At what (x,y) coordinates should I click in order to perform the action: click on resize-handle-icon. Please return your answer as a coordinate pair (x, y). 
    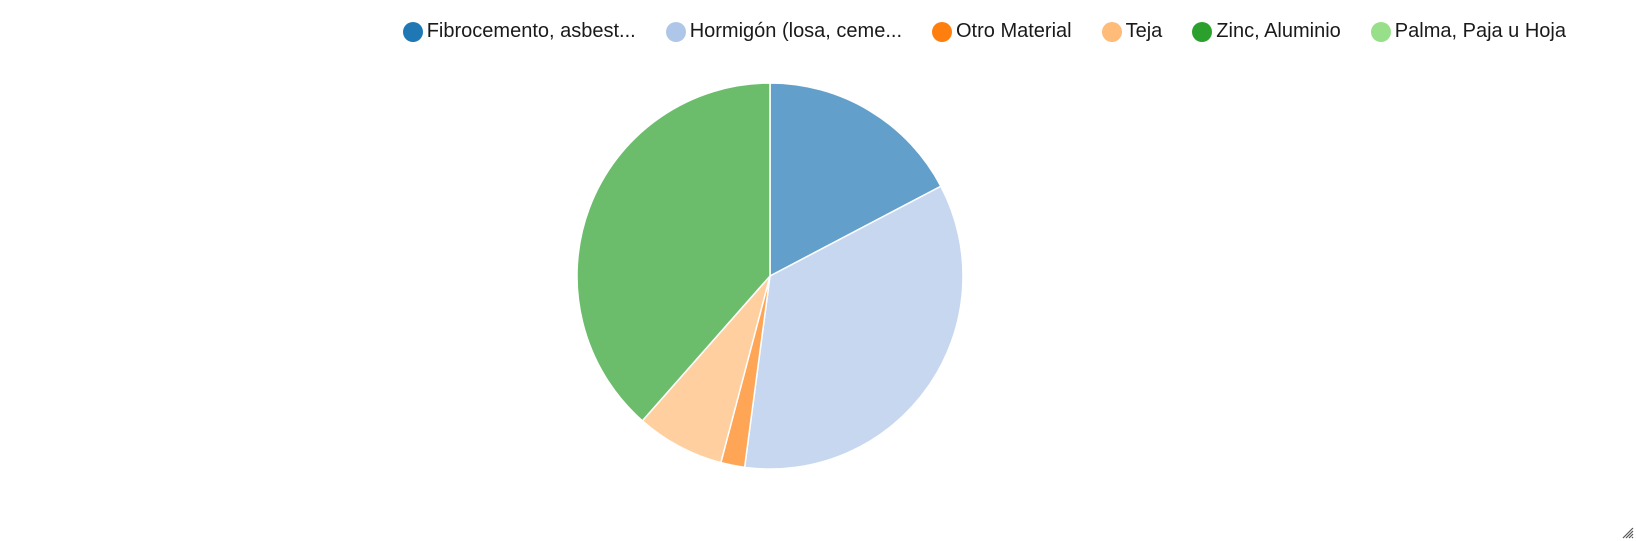
    Looking at the image, I should click on (1627, 532).